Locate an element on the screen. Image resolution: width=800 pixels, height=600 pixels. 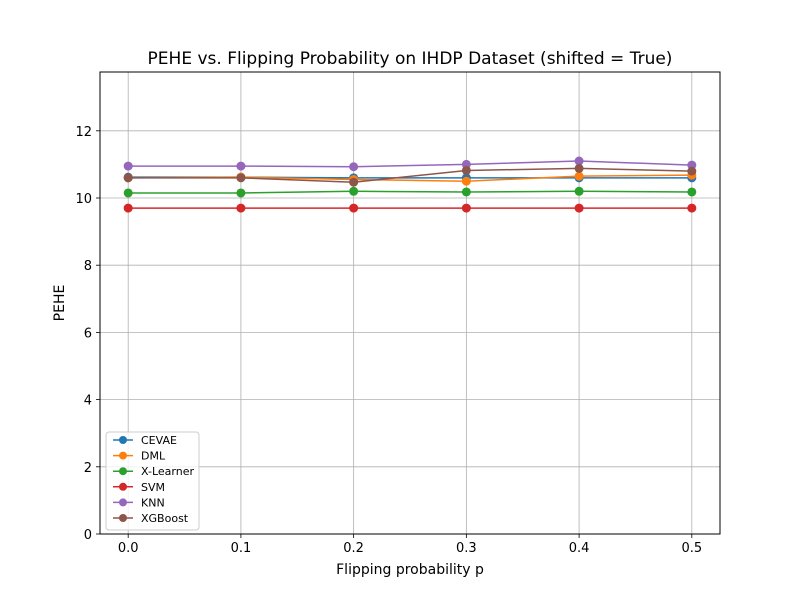
series-knn is located at coordinates (410, 164).